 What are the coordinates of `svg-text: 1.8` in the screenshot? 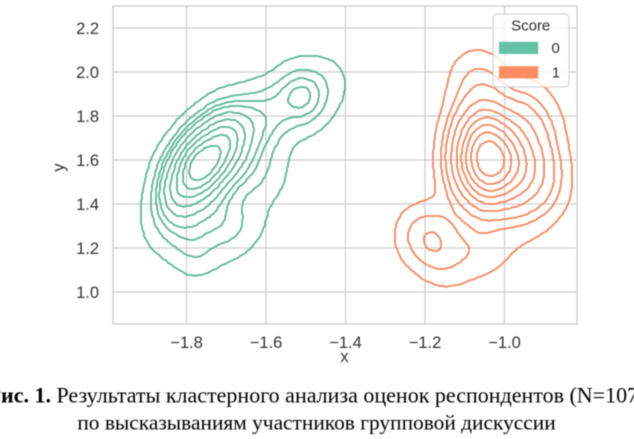 It's located at (87, 117).